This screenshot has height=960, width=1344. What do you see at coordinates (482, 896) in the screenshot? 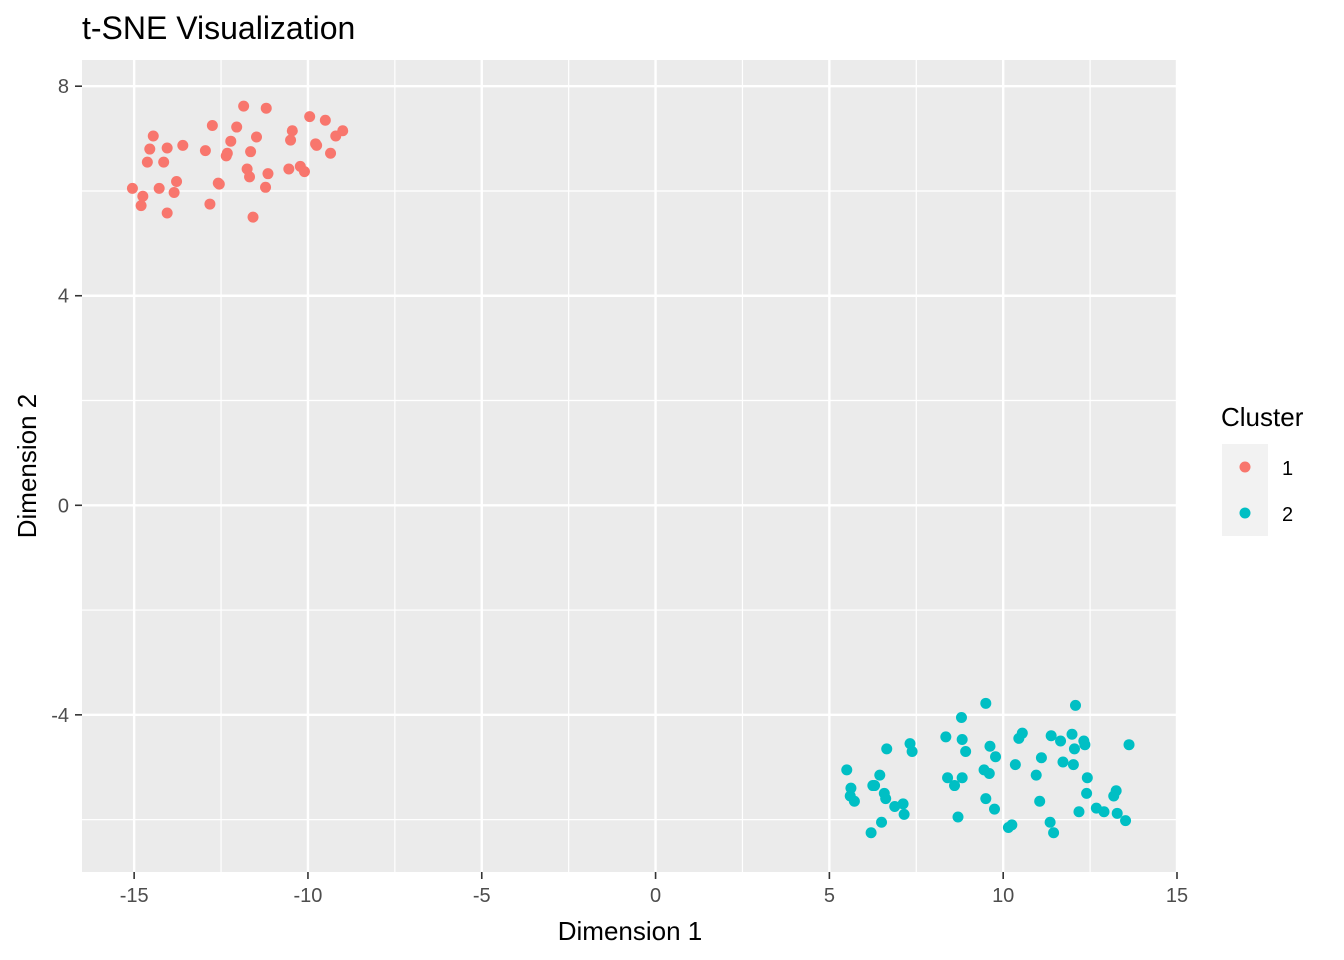
I see `x-tick-label: -5` at bounding box center [482, 896].